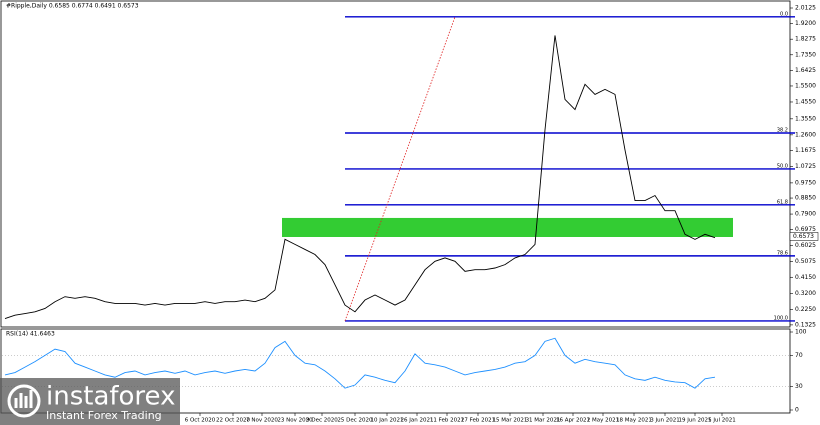 The width and height of the screenshot is (820, 425). Describe the element at coordinates (417, 421) in the screenshot. I see `x-tick-label: 26 Jan 2021` at that location.